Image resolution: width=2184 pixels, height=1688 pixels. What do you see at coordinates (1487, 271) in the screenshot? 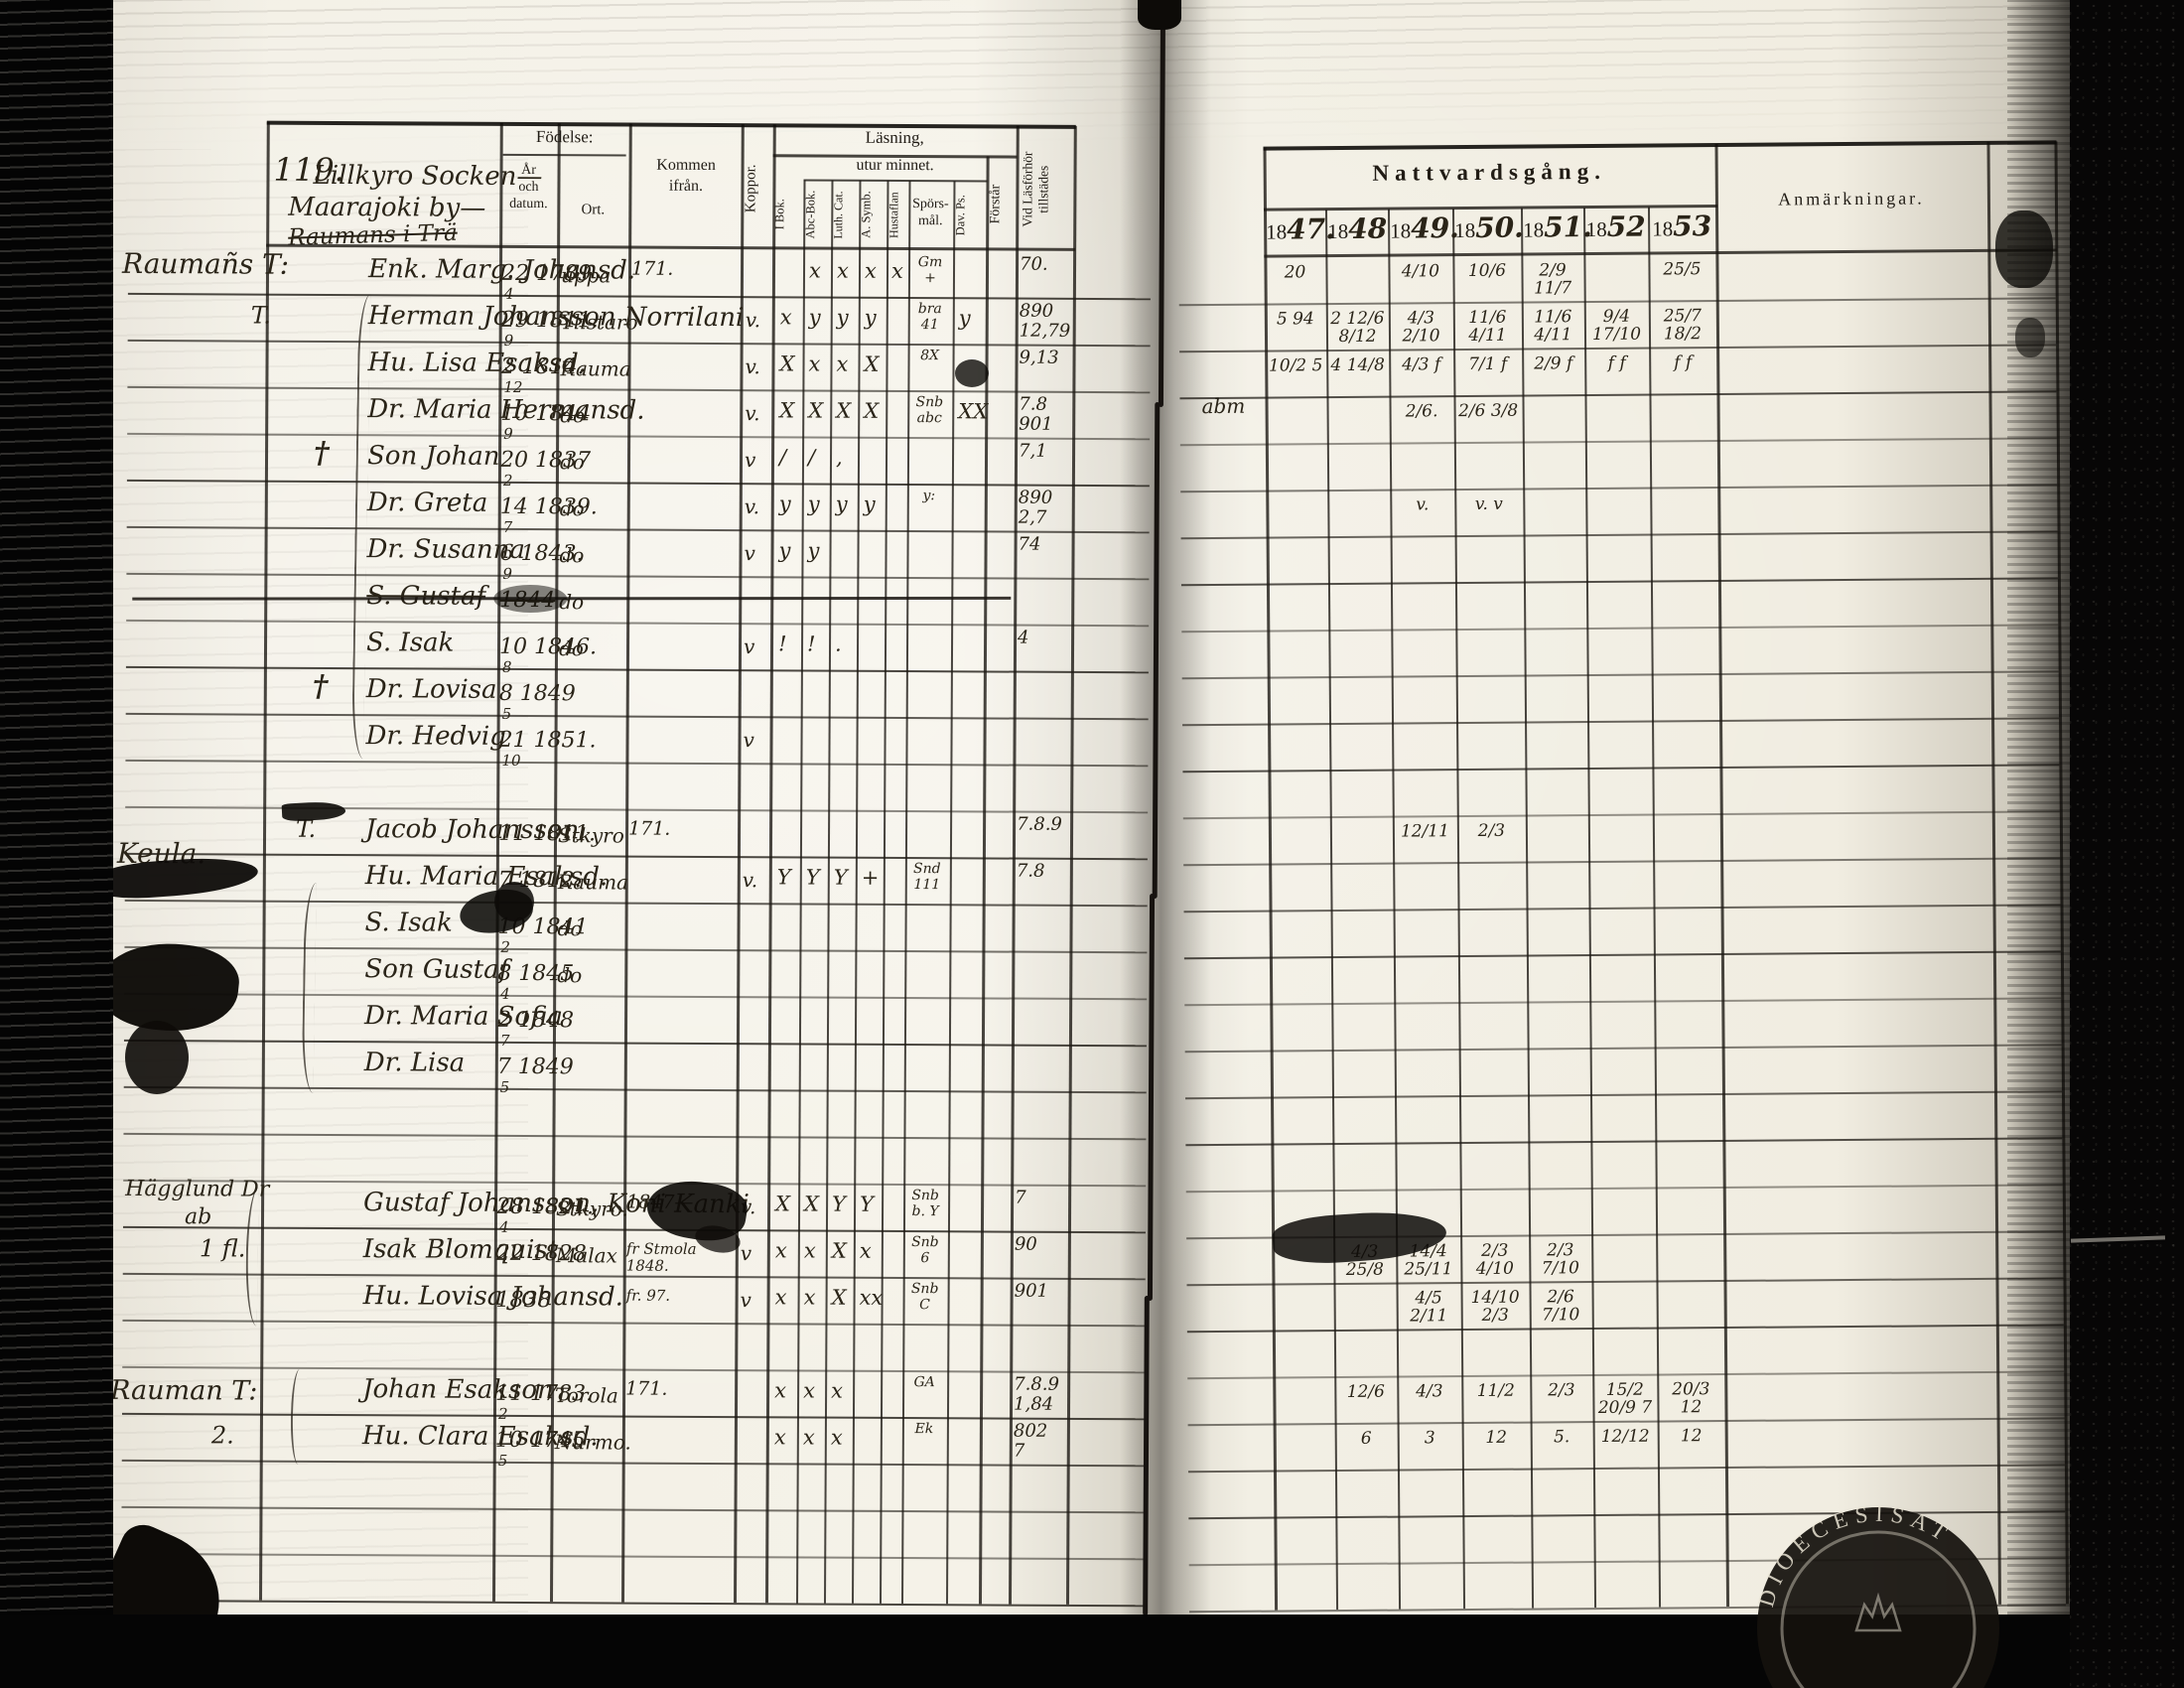
I see `communion-entry: 10/6` at bounding box center [1487, 271].